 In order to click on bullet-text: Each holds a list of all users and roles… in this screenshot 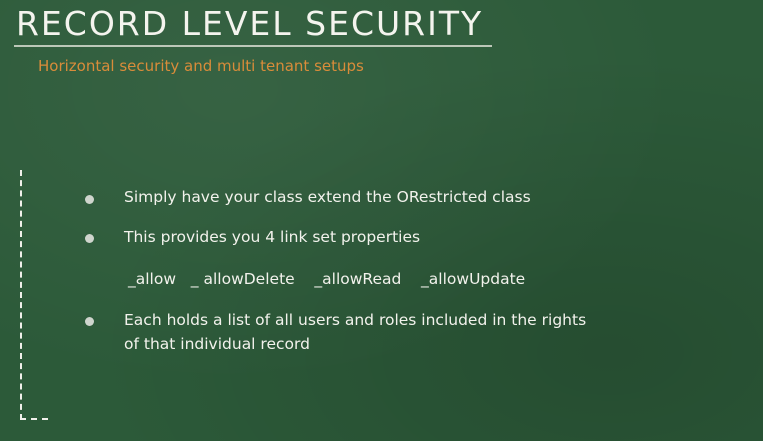, I will do `click(355, 320)`.